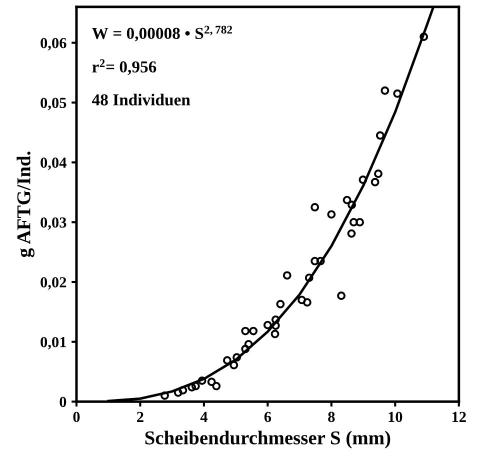 This screenshot has width=478, height=459. I want to click on y-tick-label: 0,05, so click(53, 104).